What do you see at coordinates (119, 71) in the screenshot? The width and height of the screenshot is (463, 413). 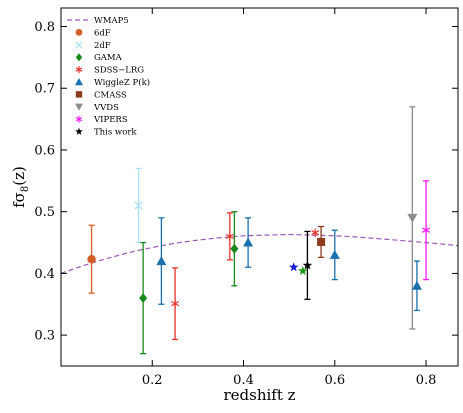 I see `legend-label: SDSS−LRG` at bounding box center [119, 71].